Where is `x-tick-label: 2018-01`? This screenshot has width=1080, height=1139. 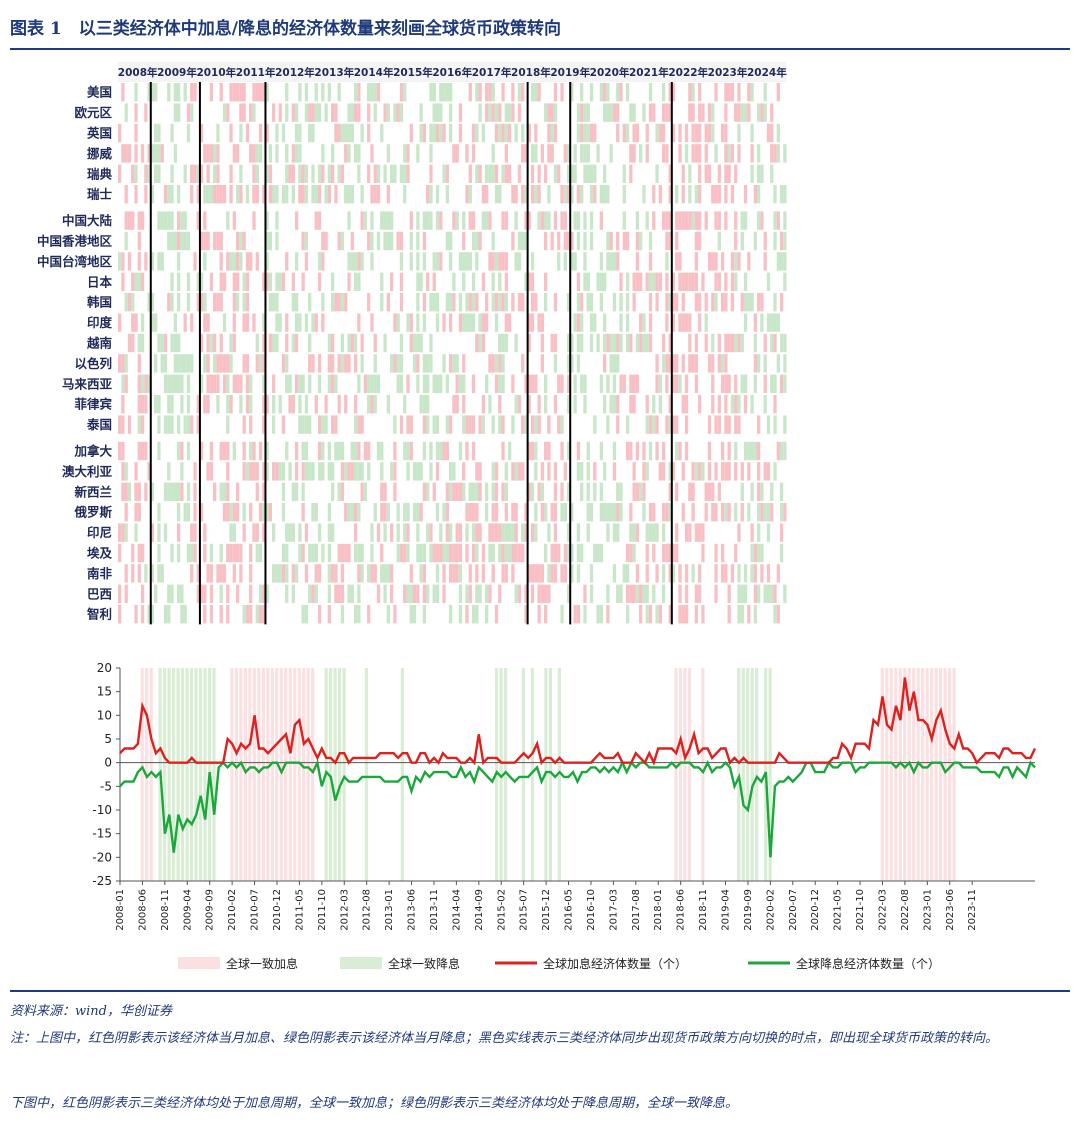 x-tick-label: 2018-01 is located at coordinates (658, 910).